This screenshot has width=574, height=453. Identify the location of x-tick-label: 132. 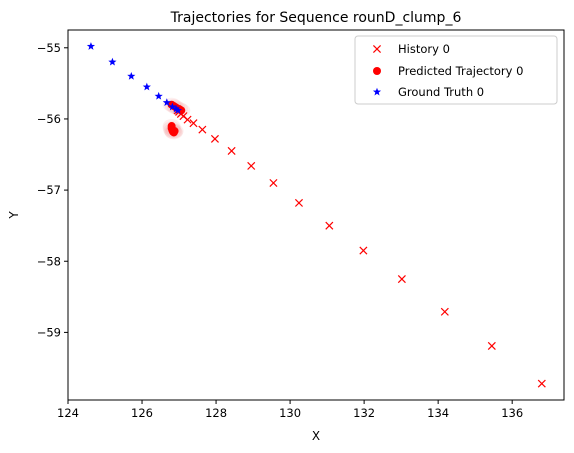
(364, 413).